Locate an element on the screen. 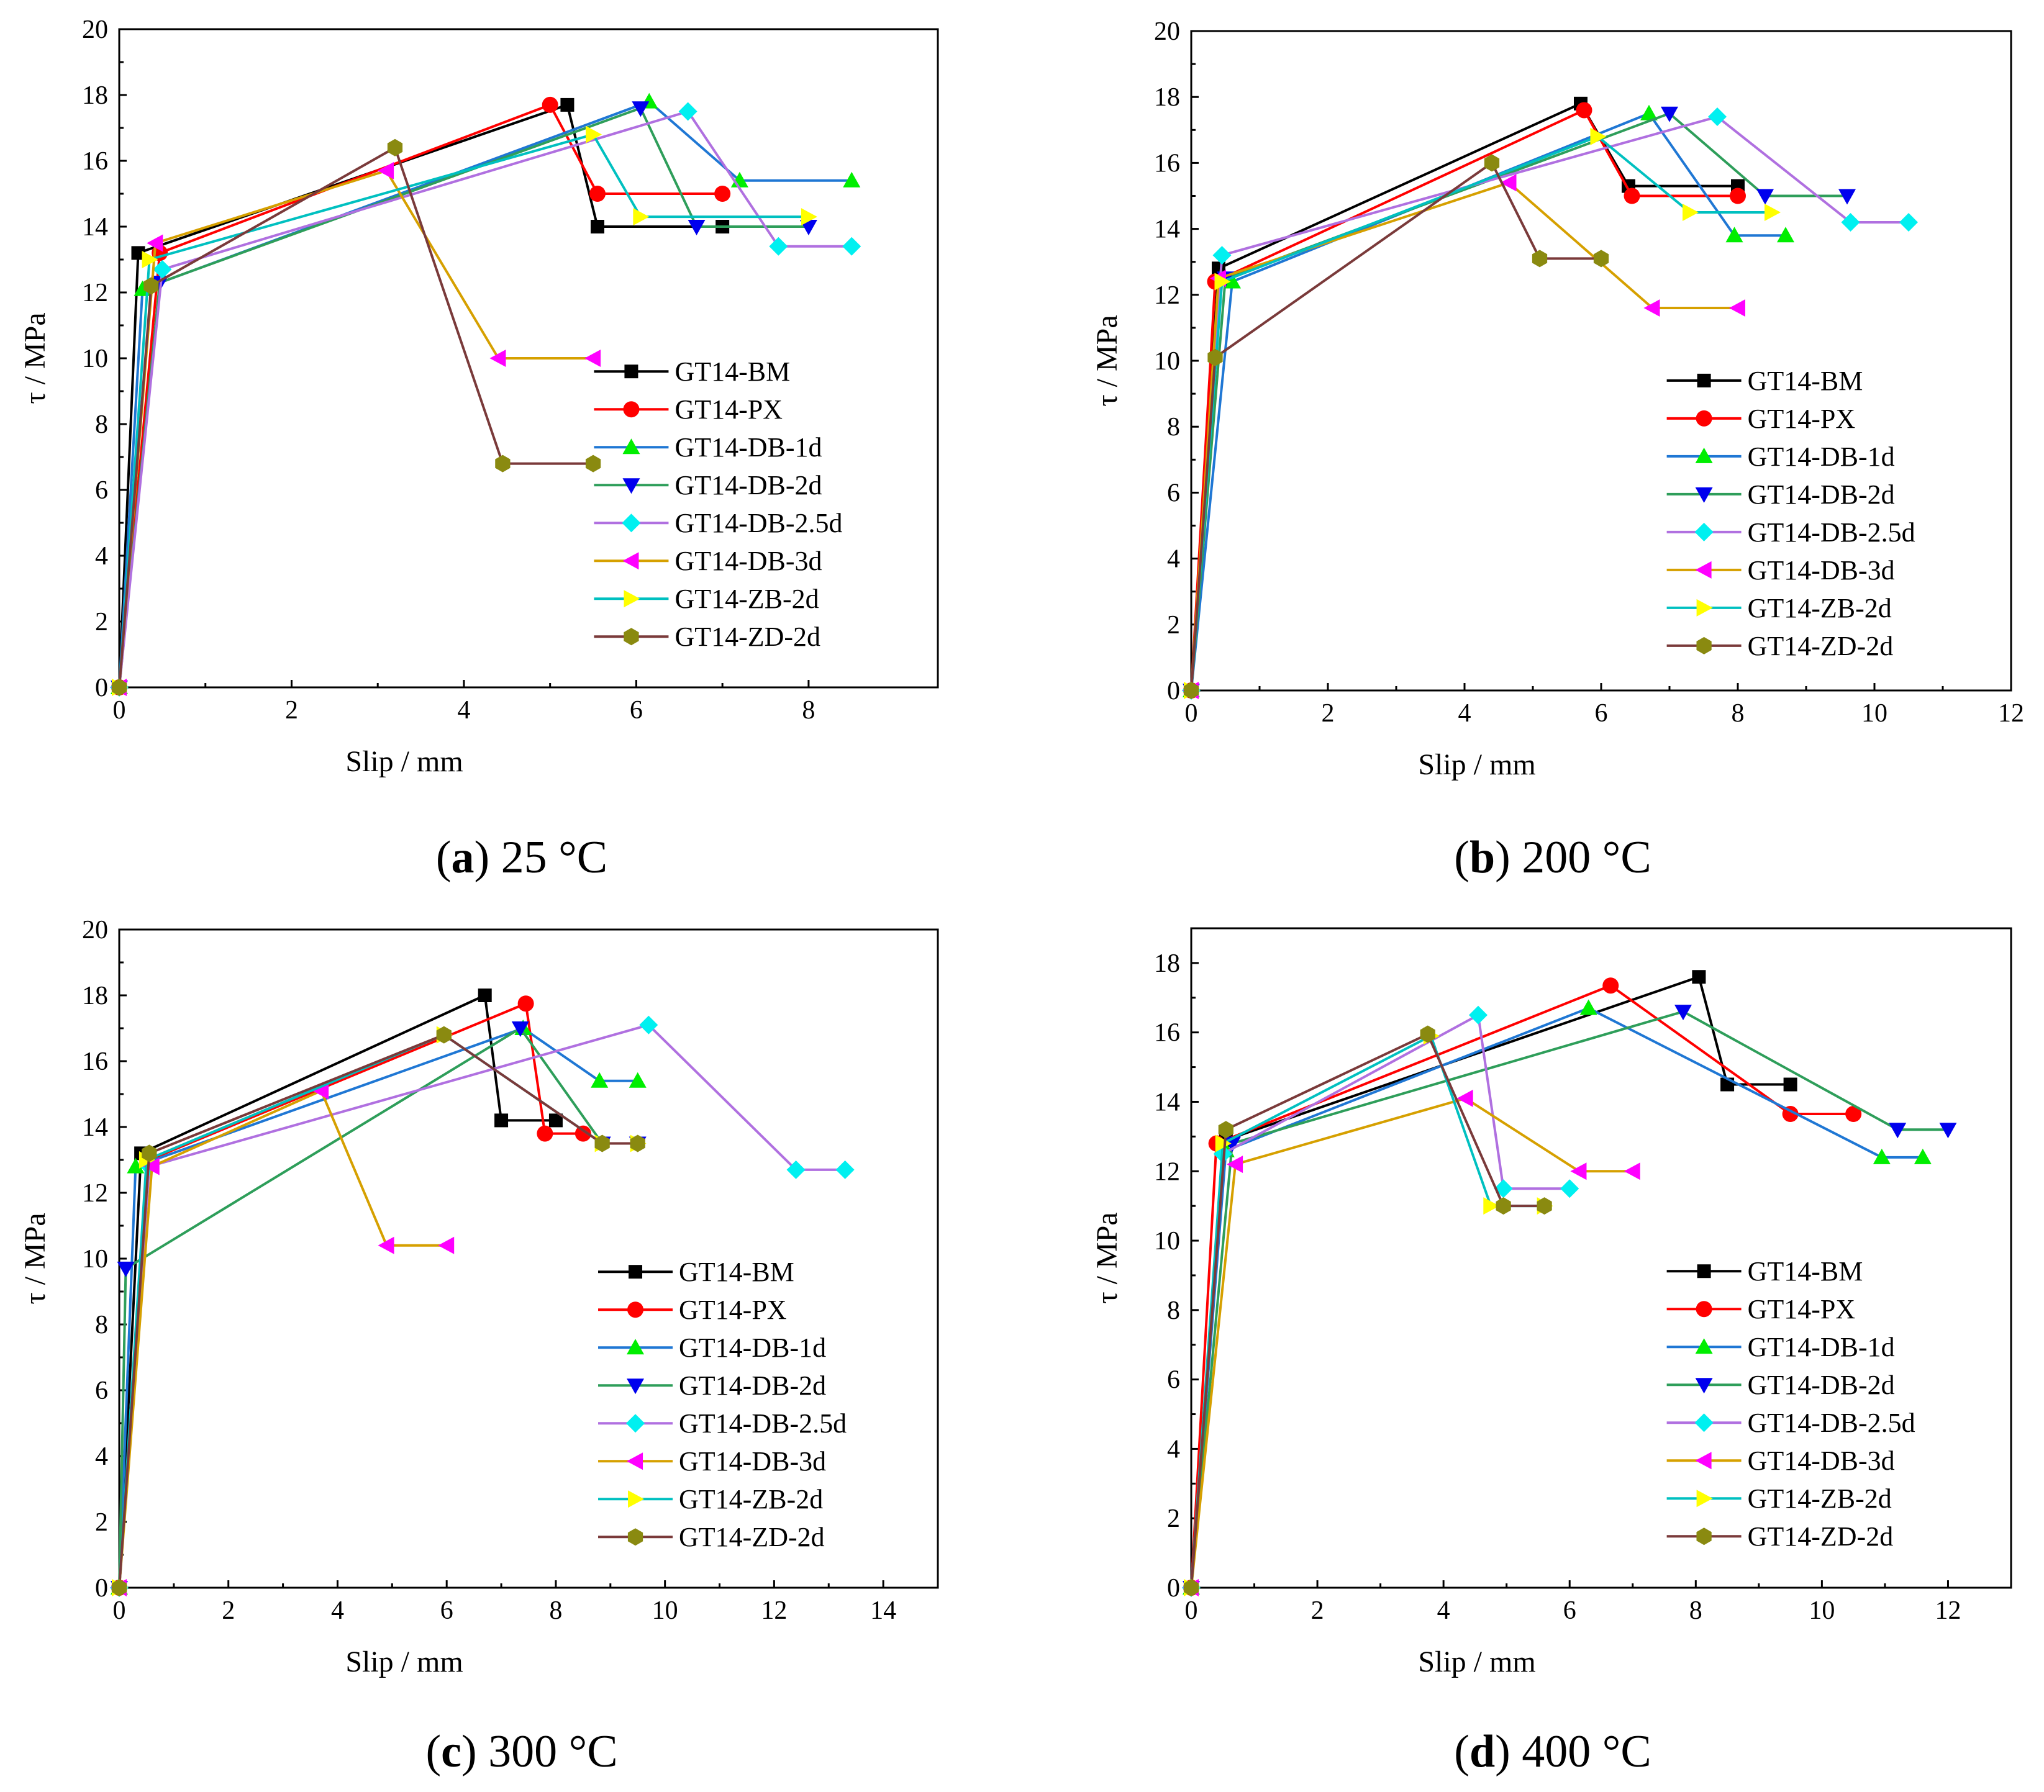 This screenshot has height=1792, width=2044. panel-caption: (b) 200 °C is located at coordinates (1552, 857).